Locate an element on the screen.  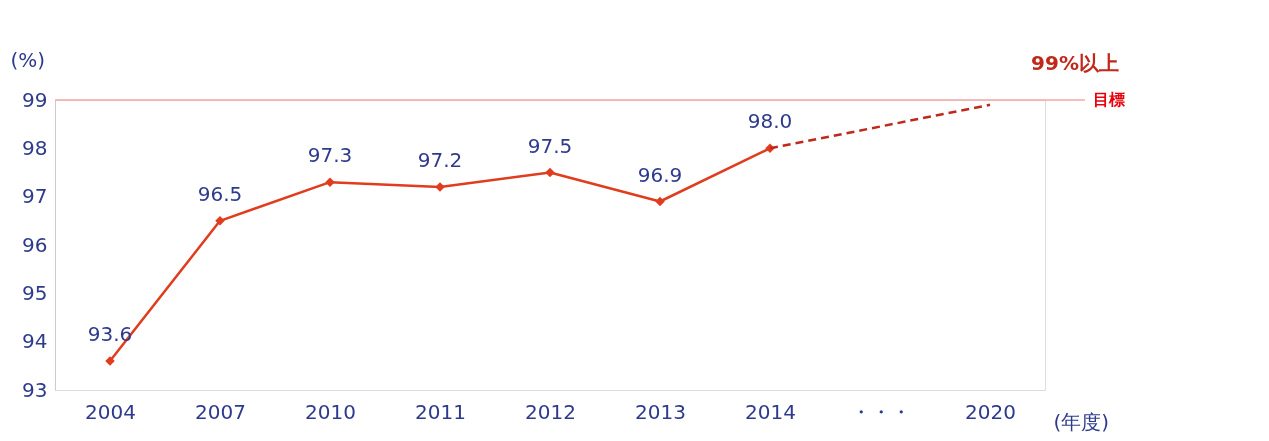
y-tick-label: 95 is located at coordinates (35, 292).